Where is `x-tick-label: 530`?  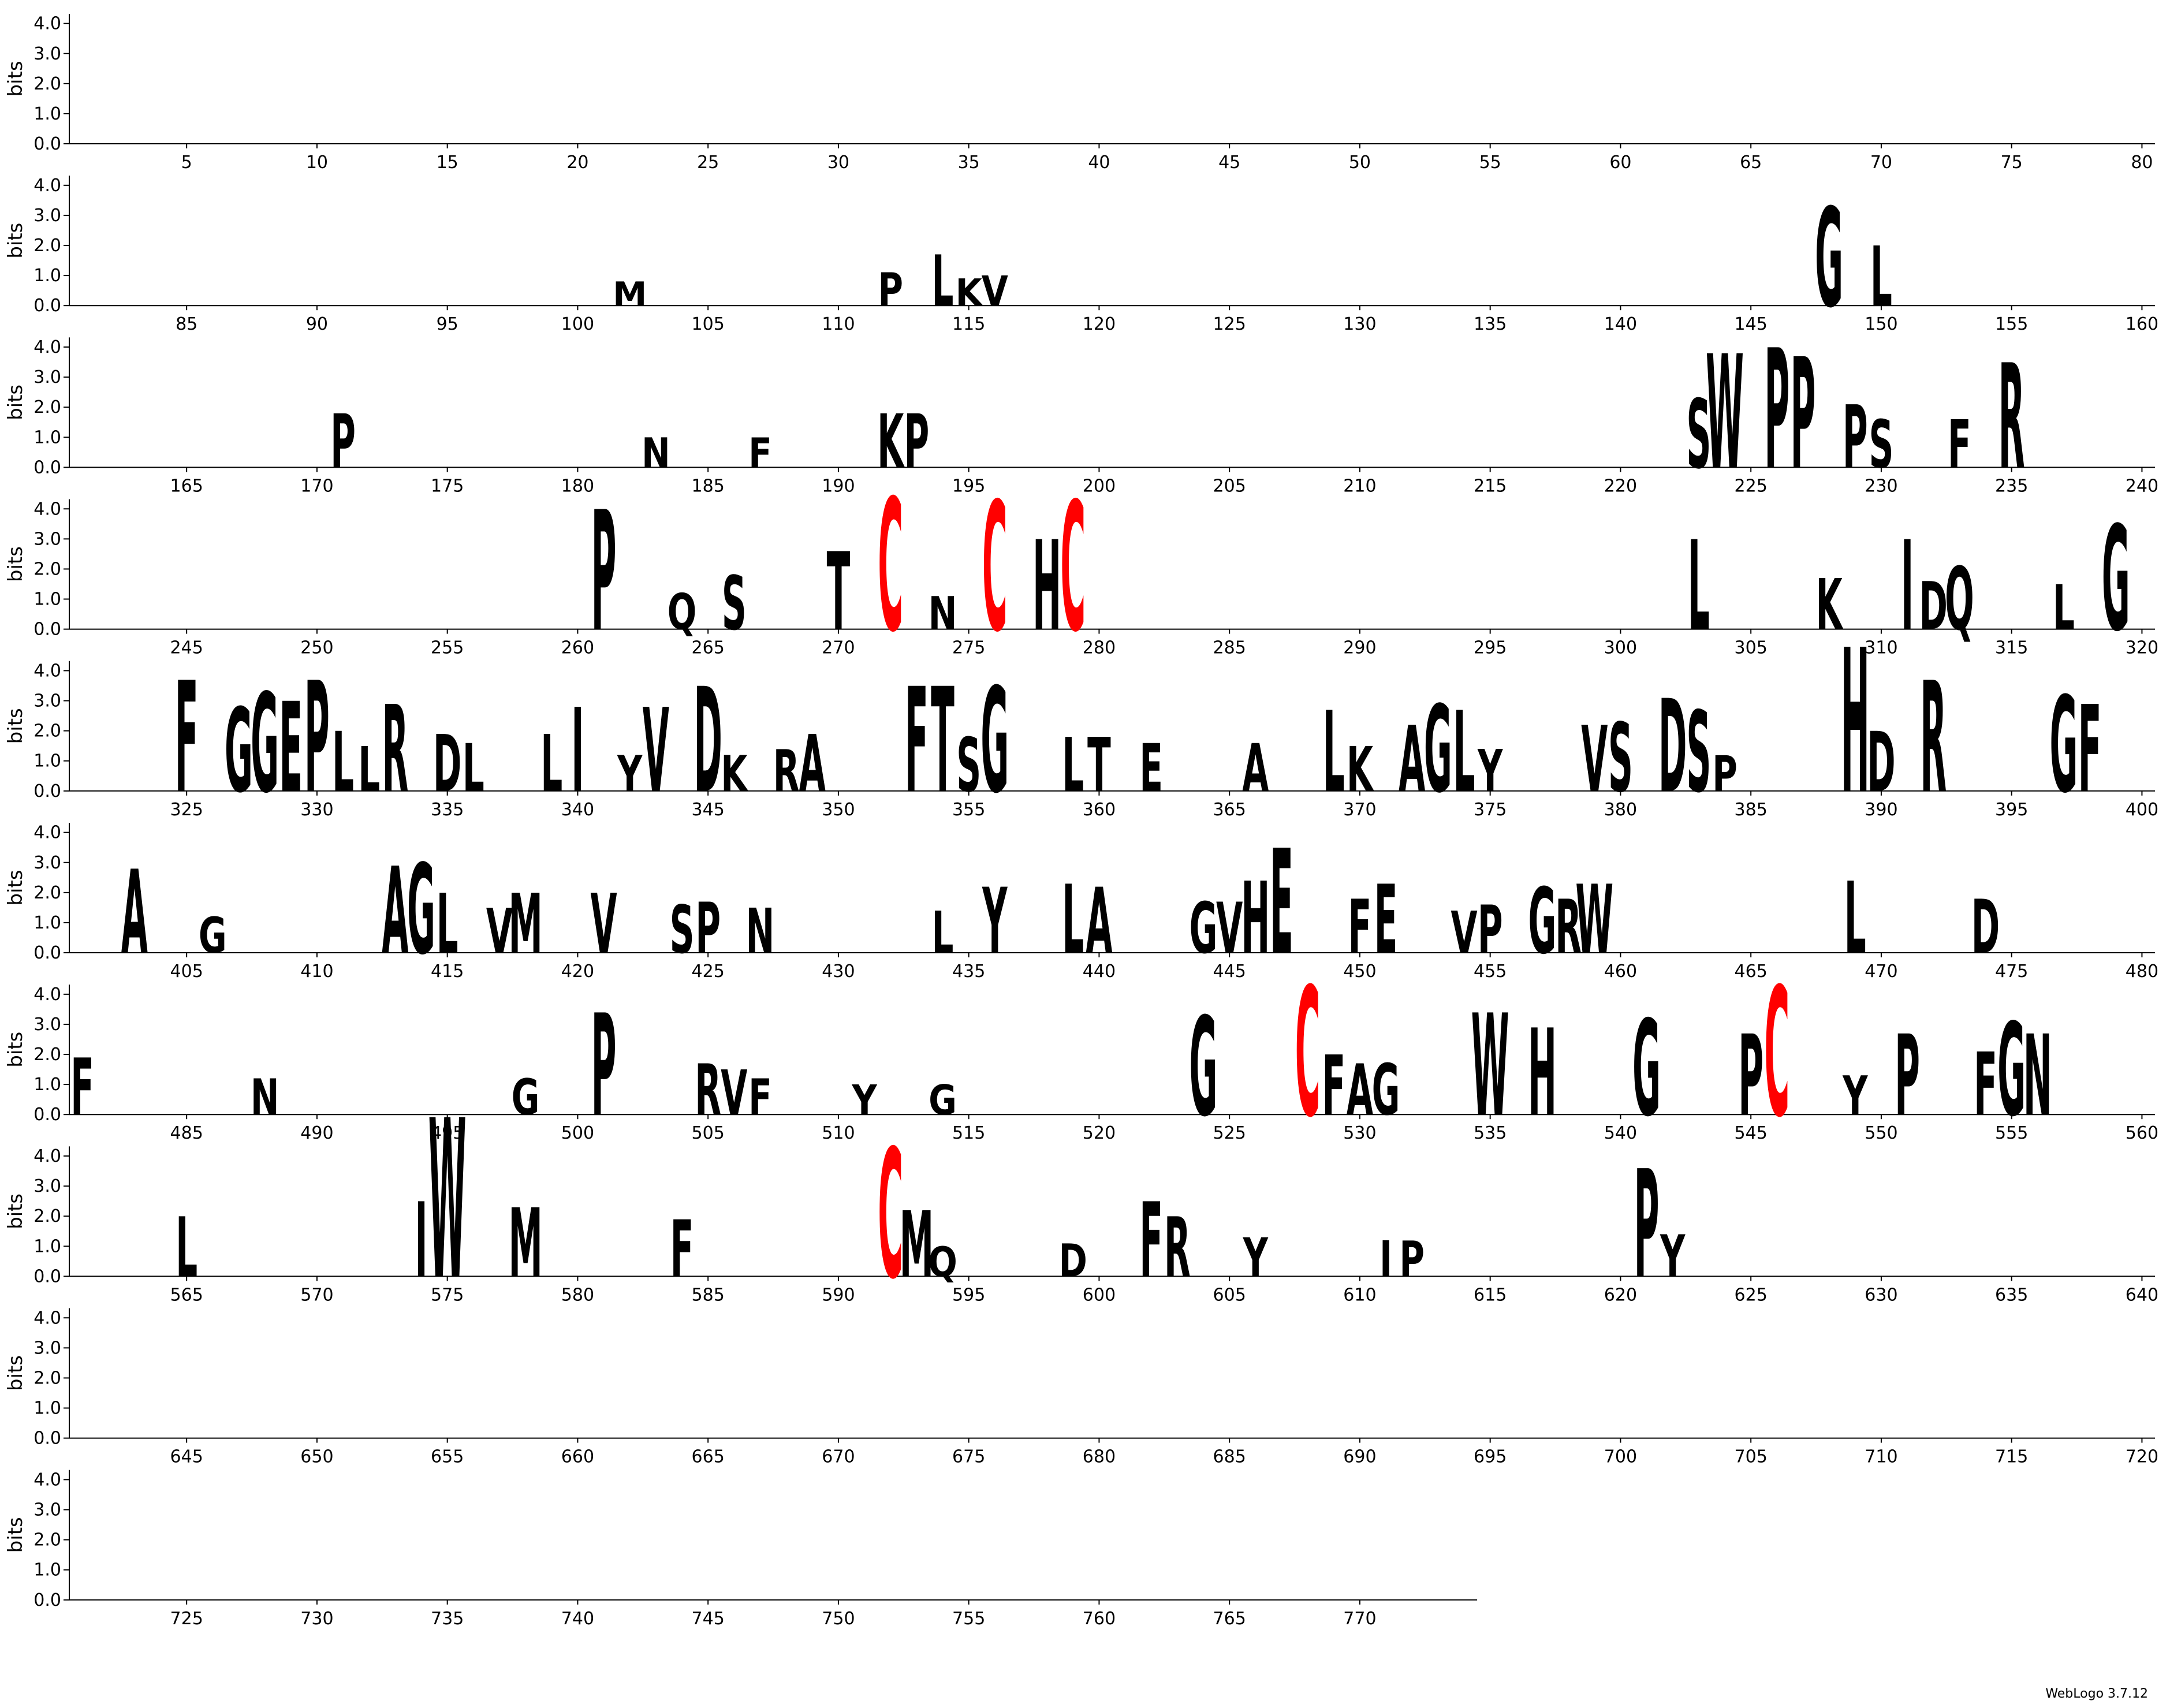 x-tick-label: 530 is located at coordinates (1359, 1133).